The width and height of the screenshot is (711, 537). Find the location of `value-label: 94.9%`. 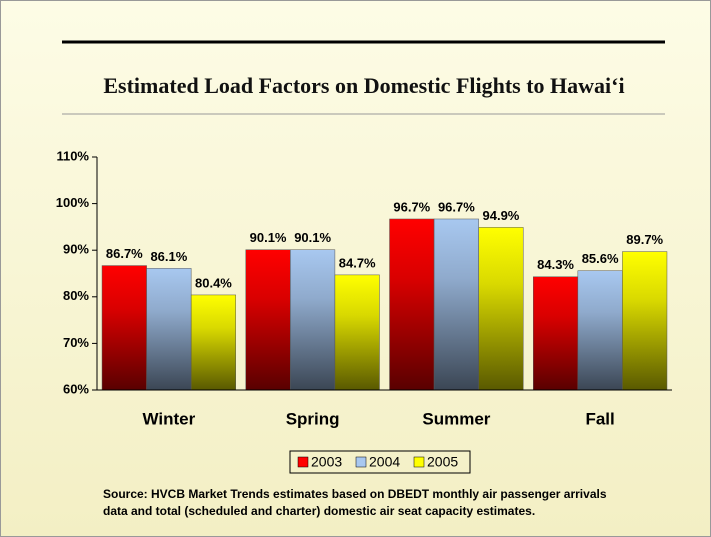

value-label: 94.9% is located at coordinates (501, 215).